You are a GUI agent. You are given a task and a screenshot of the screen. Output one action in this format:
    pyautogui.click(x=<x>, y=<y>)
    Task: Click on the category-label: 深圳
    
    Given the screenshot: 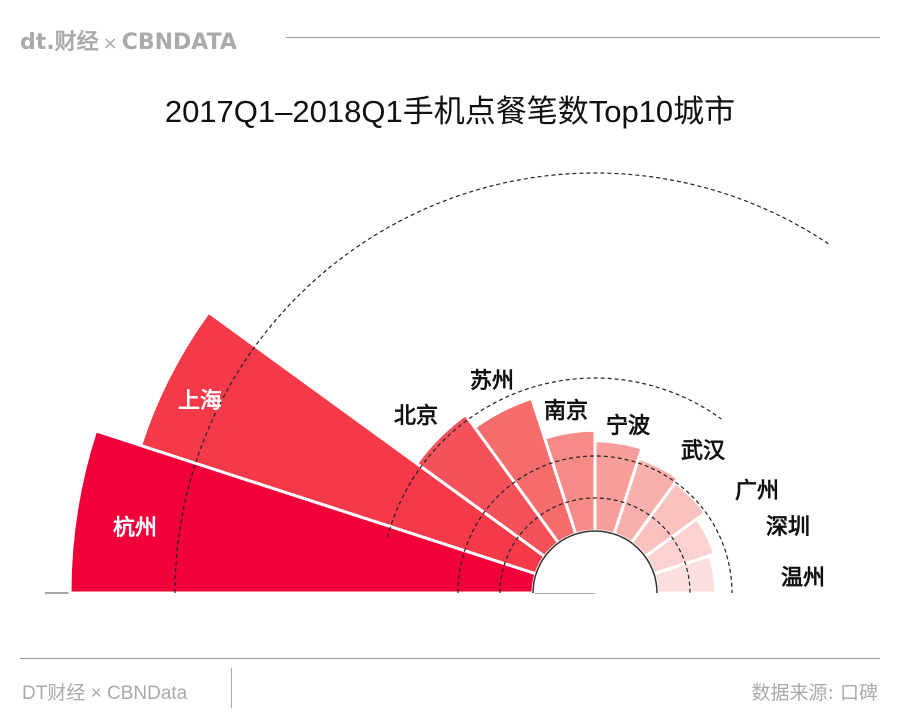 What is the action you would take?
    pyautogui.click(x=788, y=527)
    